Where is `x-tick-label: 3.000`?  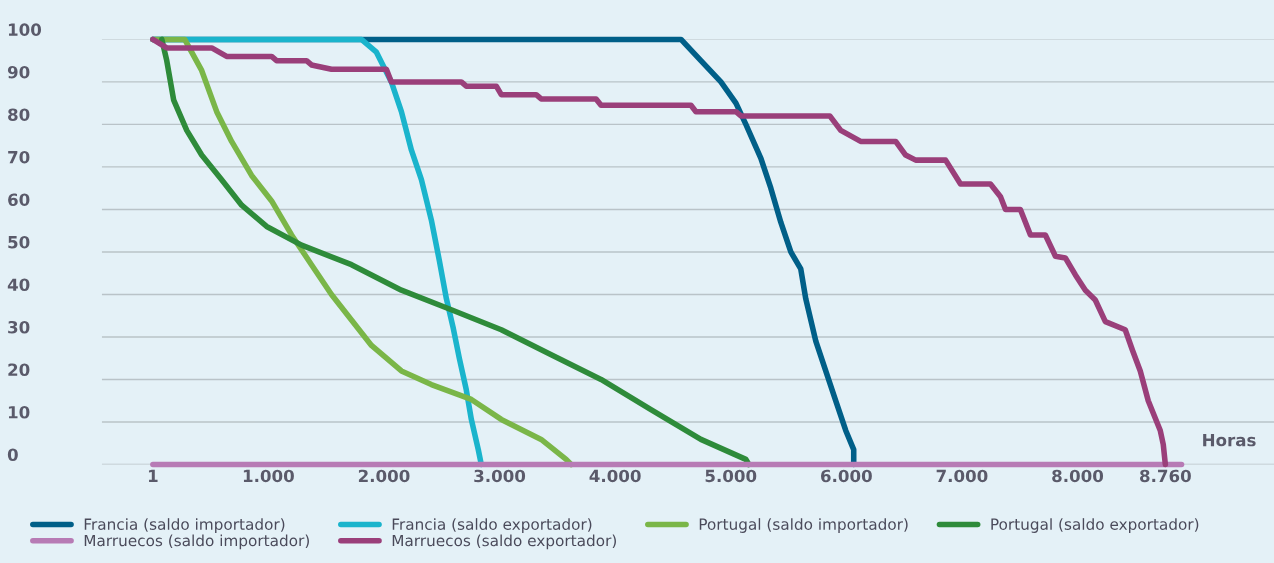 x-tick-label: 3.000 is located at coordinates (500, 476).